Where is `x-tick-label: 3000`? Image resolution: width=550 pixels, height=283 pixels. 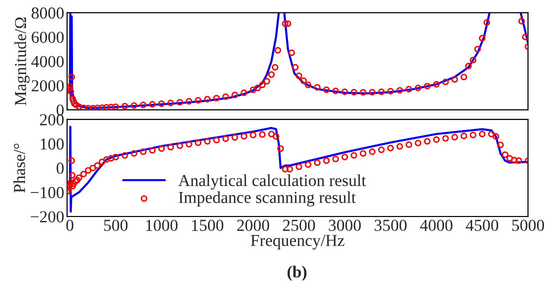
x-tick-label: 3000 is located at coordinates (344, 225).